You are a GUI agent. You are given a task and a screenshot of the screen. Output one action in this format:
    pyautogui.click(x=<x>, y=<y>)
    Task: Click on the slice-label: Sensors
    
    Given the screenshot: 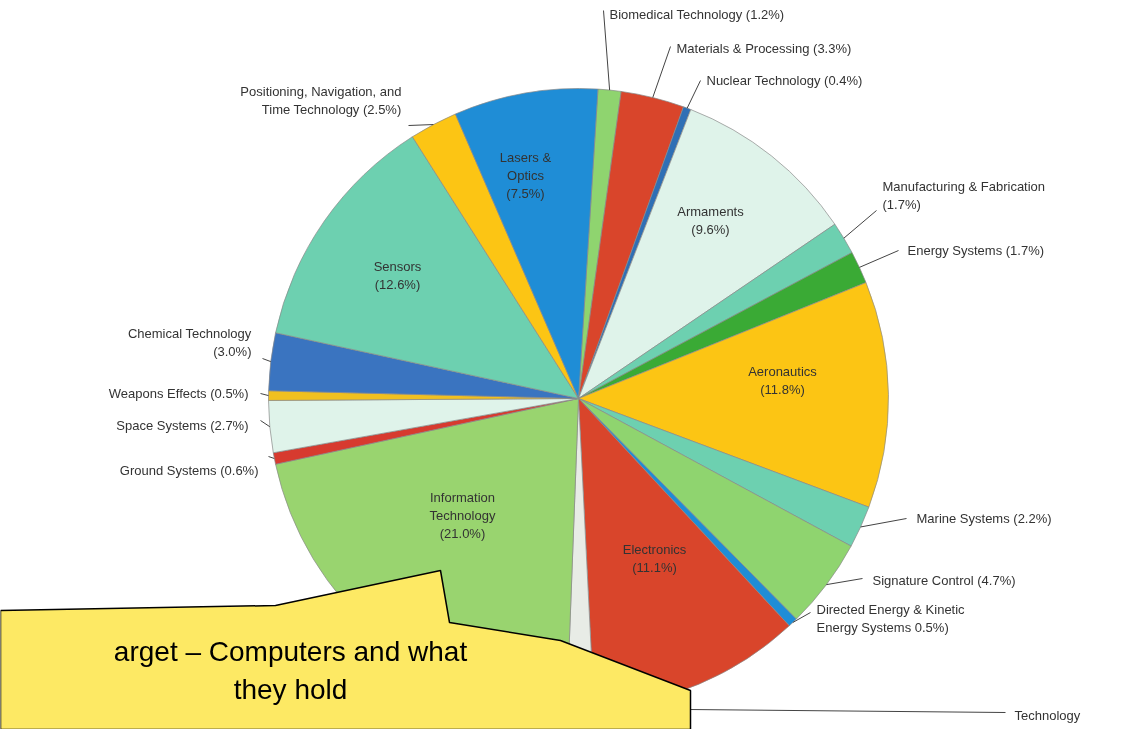 What is the action you would take?
    pyautogui.click(x=397, y=266)
    